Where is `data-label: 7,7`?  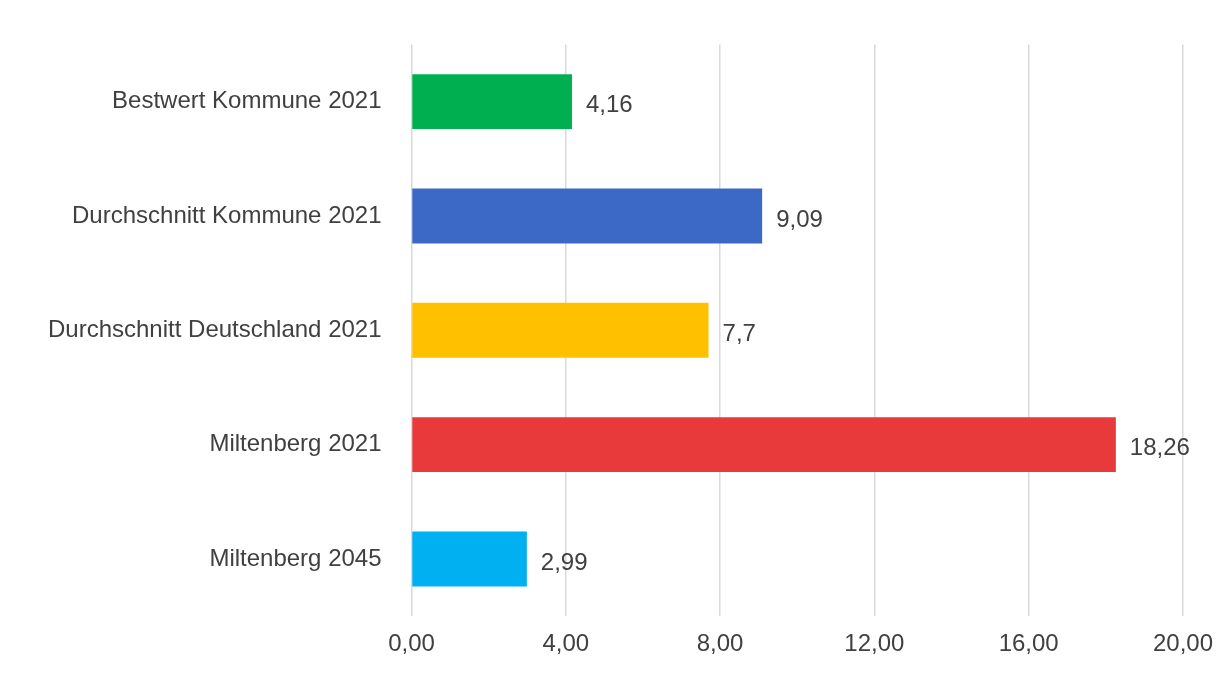
data-label: 7,7 is located at coordinates (739, 332).